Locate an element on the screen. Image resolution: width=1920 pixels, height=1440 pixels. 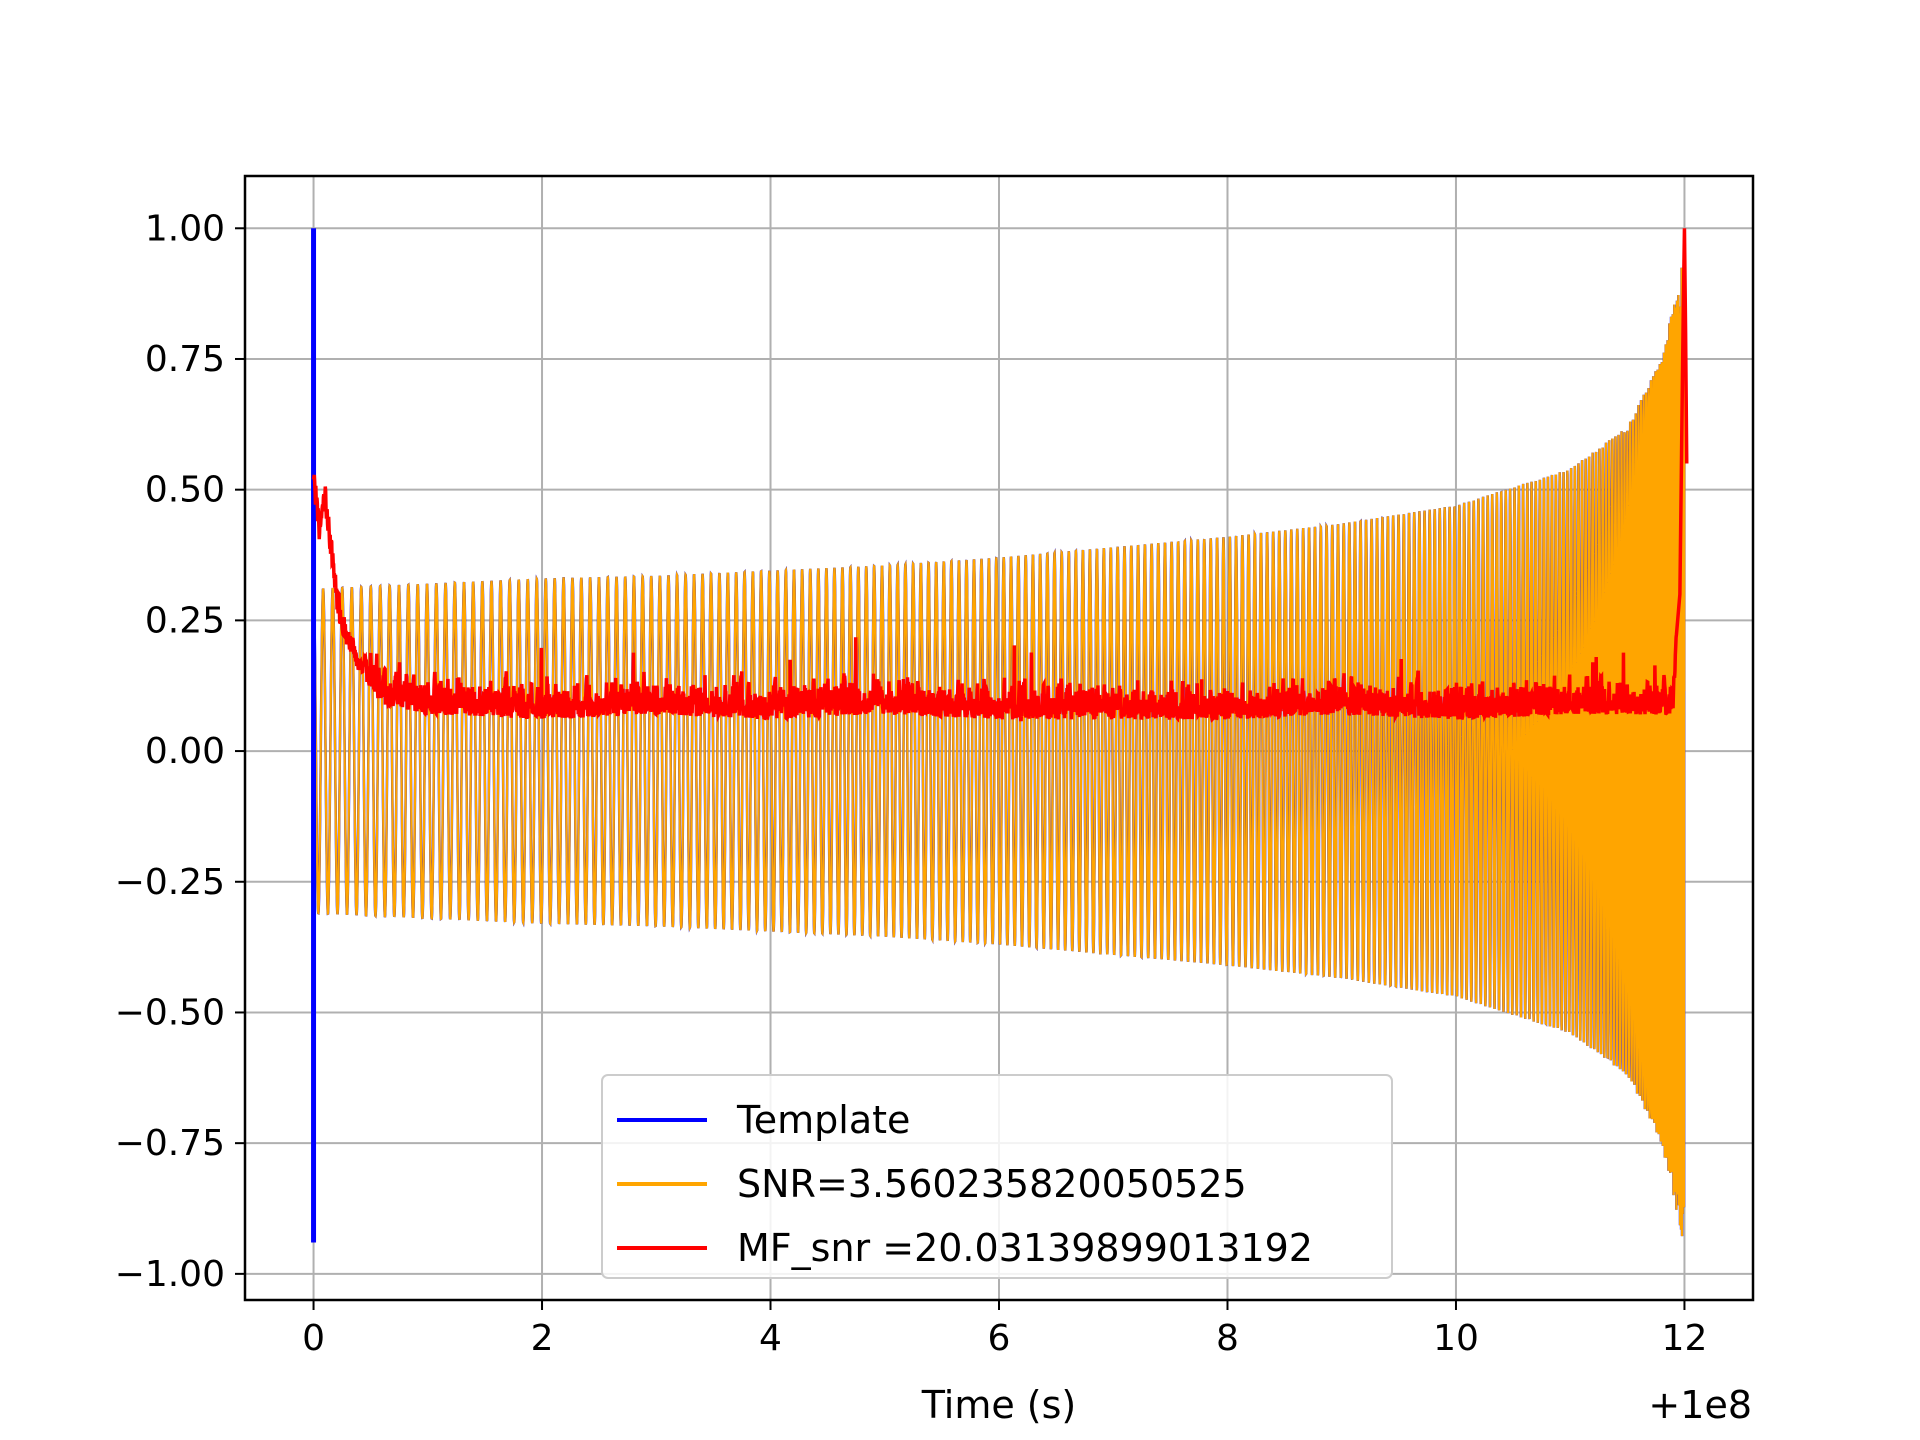
x-tick-label: 0 is located at coordinates (313, 1338).